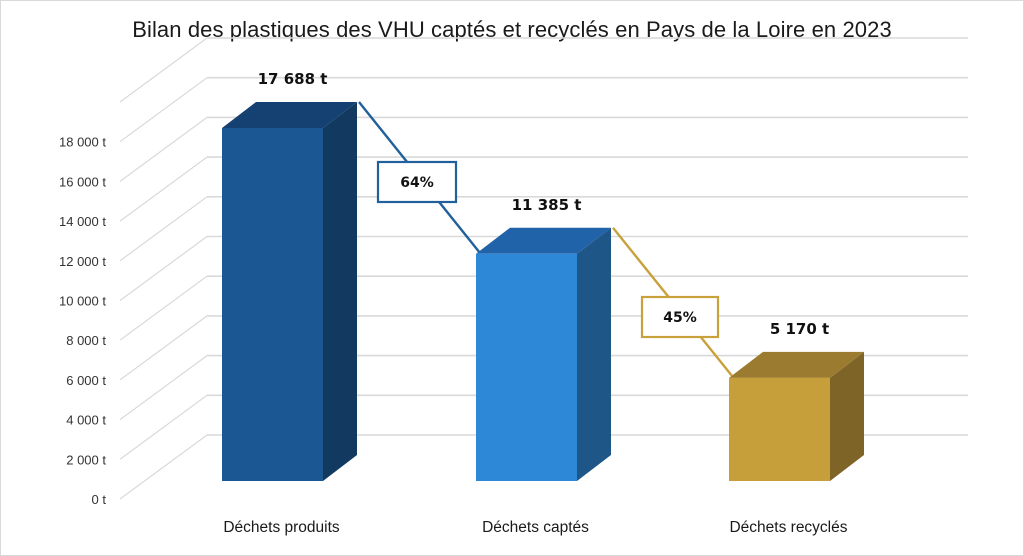 Image resolution: width=1024 pixels, height=556 pixels. I want to click on x-category-label: Déchets captés, so click(535, 527).